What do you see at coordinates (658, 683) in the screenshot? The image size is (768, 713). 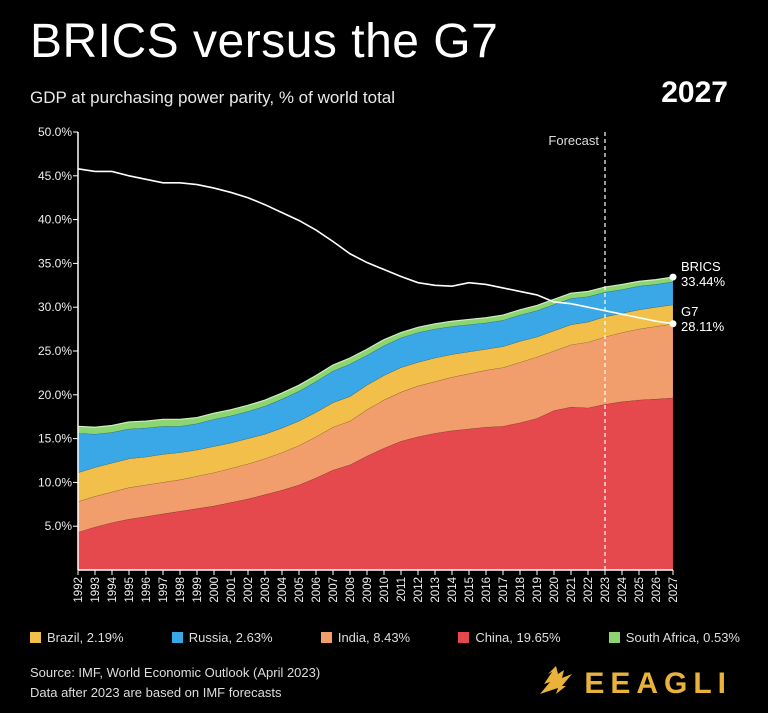 I see `brand-name: EEAGLI` at bounding box center [658, 683].